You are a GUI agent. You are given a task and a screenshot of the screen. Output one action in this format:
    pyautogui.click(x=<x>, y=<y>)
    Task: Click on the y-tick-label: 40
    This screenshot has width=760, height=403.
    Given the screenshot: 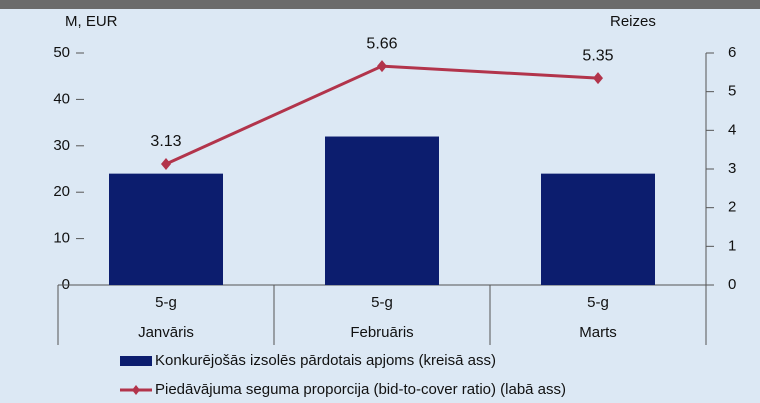 What is the action you would take?
    pyautogui.click(x=61, y=98)
    